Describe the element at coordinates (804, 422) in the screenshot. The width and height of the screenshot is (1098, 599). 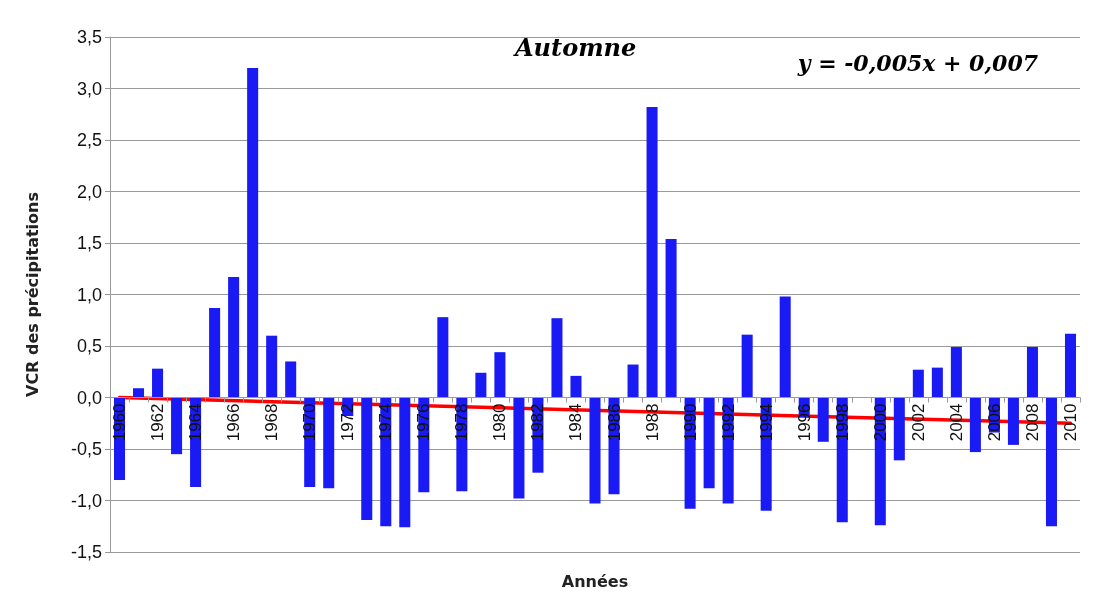
I see `x-tick-label: 1996` at that location.